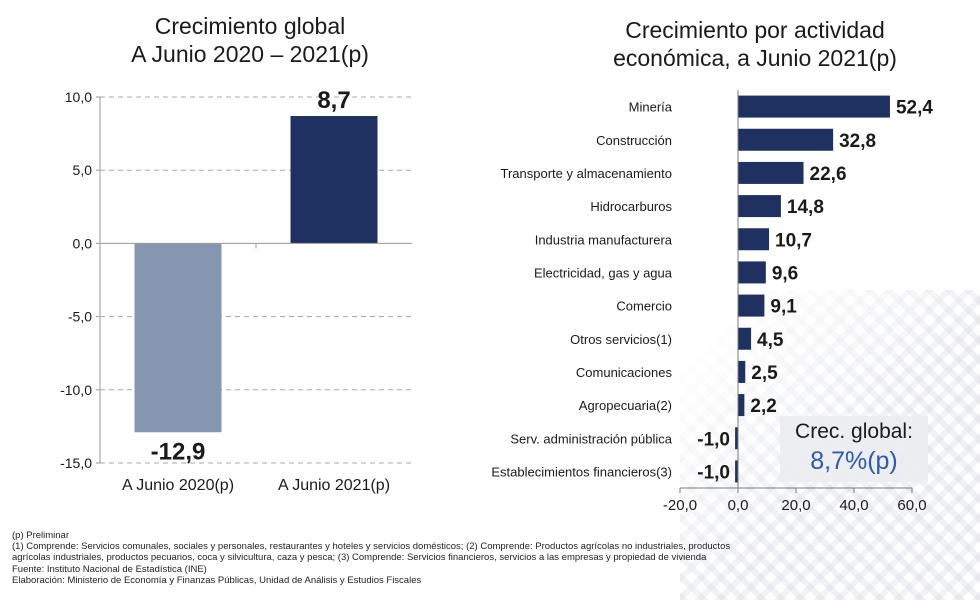 The width and height of the screenshot is (980, 600). Describe the element at coordinates (805, 207) in the screenshot. I see `bar-value-label: 14,8` at that location.